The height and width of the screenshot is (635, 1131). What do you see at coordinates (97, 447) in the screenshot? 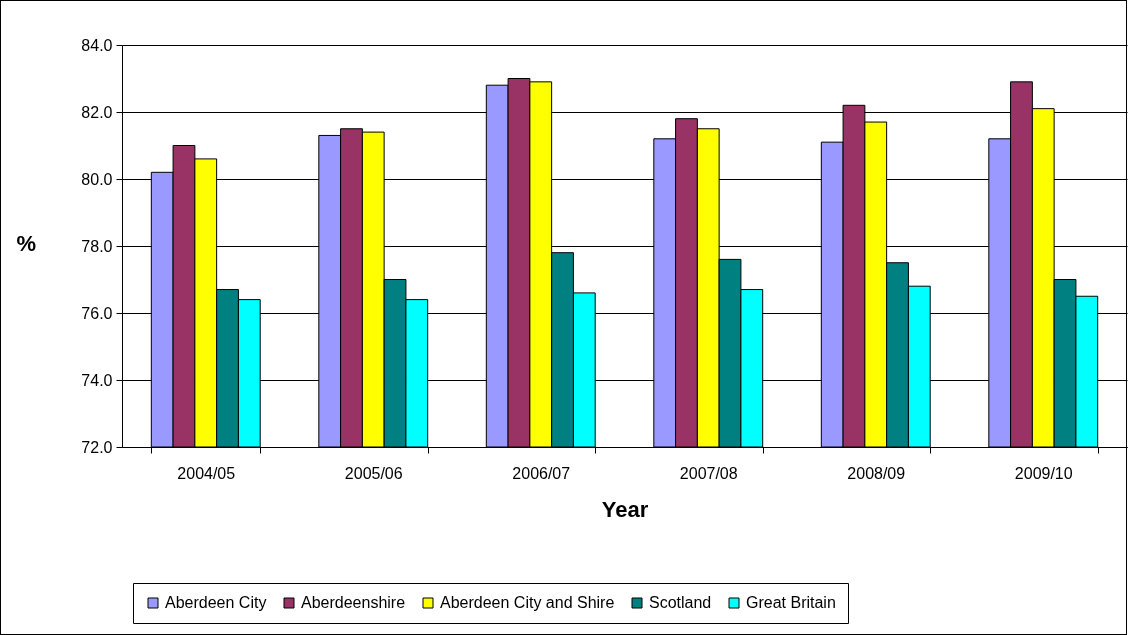
I see `y-tick-label: 72.0` at bounding box center [97, 447].